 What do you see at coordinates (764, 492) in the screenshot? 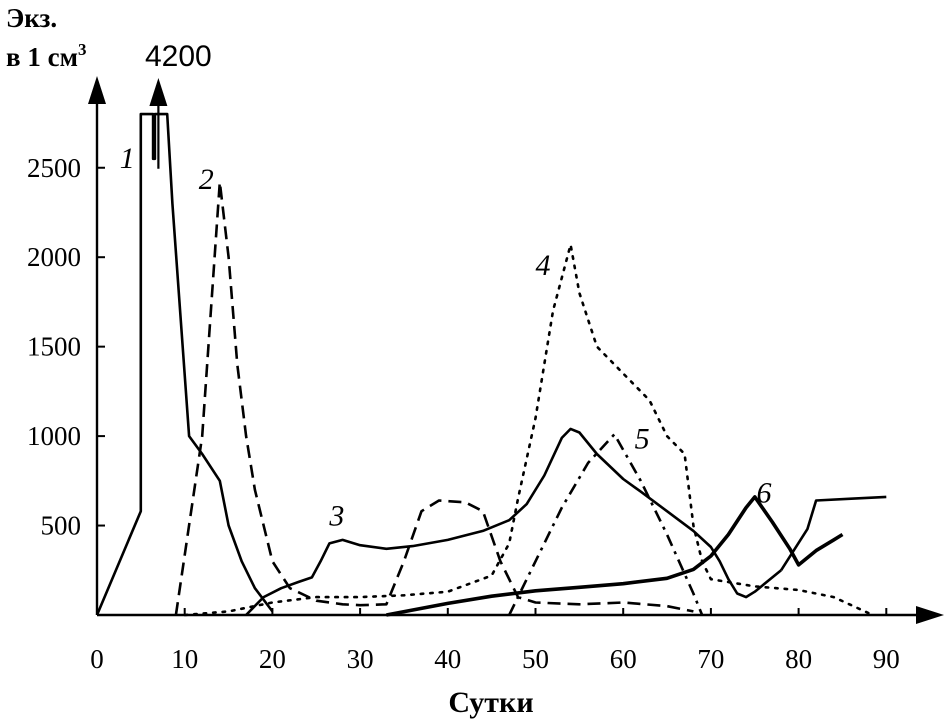
I see `series-label-6: 6` at bounding box center [764, 492].